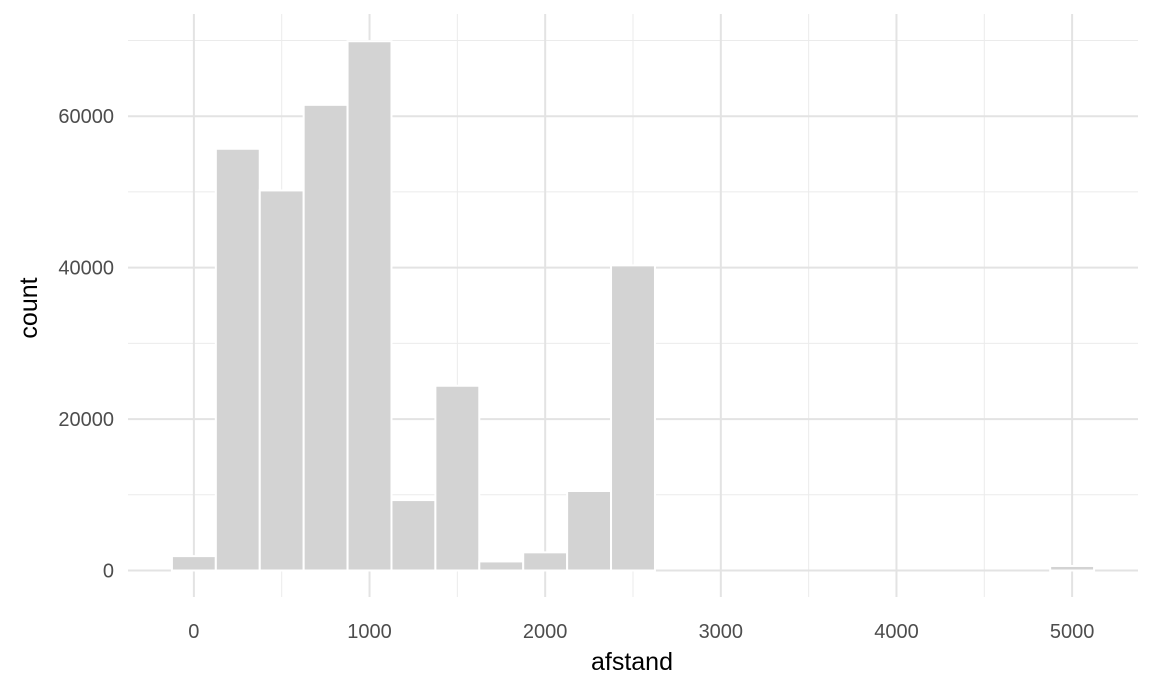 The height and width of the screenshot is (691, 1152). I want to click on y-tick-label: 60000, so click(86, 117).